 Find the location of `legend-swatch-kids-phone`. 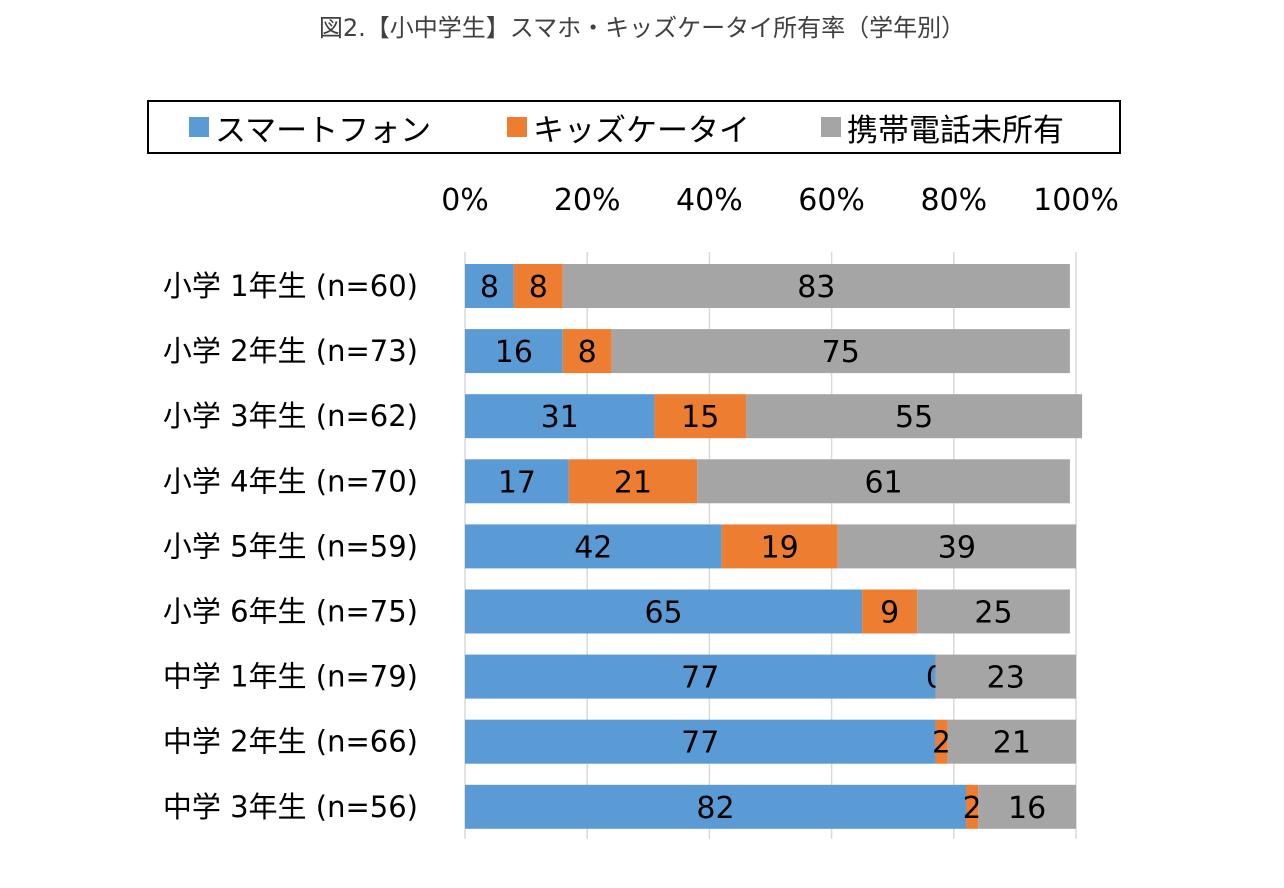

legend-swatch-kids-phone is located at coordinates (517, 127).